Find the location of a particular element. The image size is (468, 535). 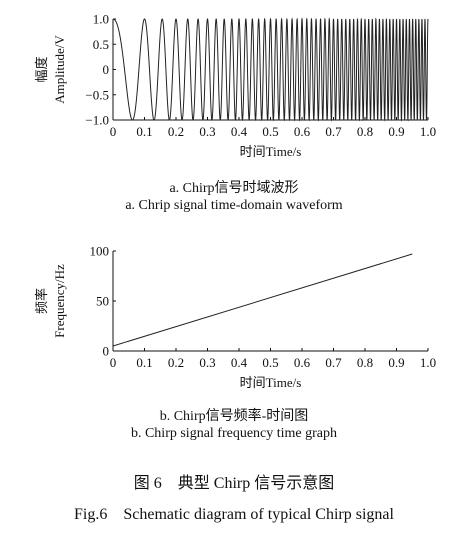

a-x-tick-label: 0.5 is located at coordinates (270, 131).